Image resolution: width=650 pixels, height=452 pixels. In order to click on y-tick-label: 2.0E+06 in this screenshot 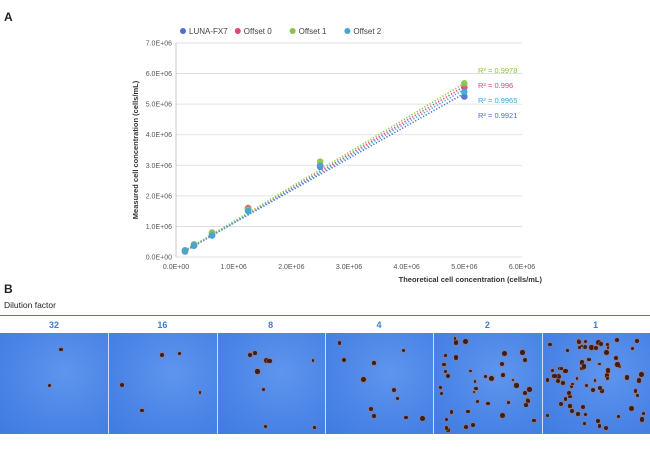, I will do `click(159, 196)`.